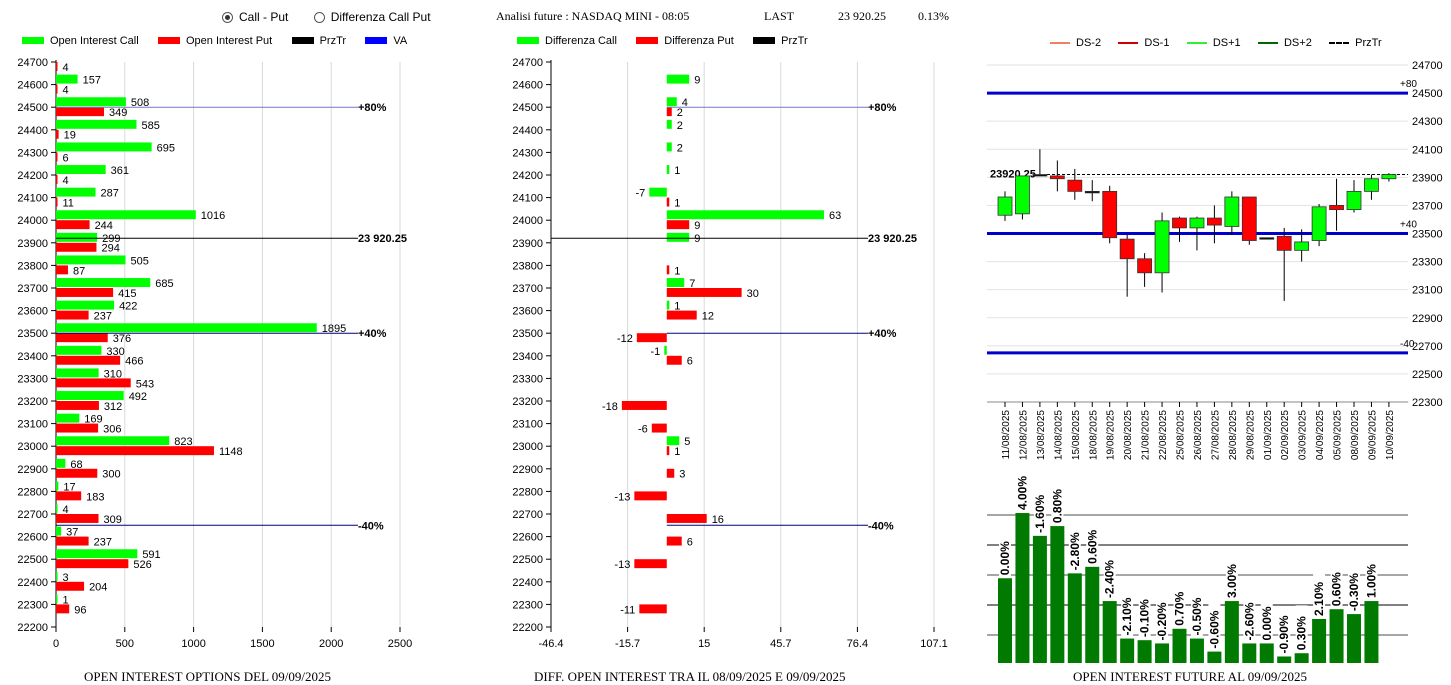 Image resolution: width=1451 pixels, height=685 pixels. Describe the element at coordinates (103, 317) in the screenshot. I see `bar-value-label: 237` at that location.